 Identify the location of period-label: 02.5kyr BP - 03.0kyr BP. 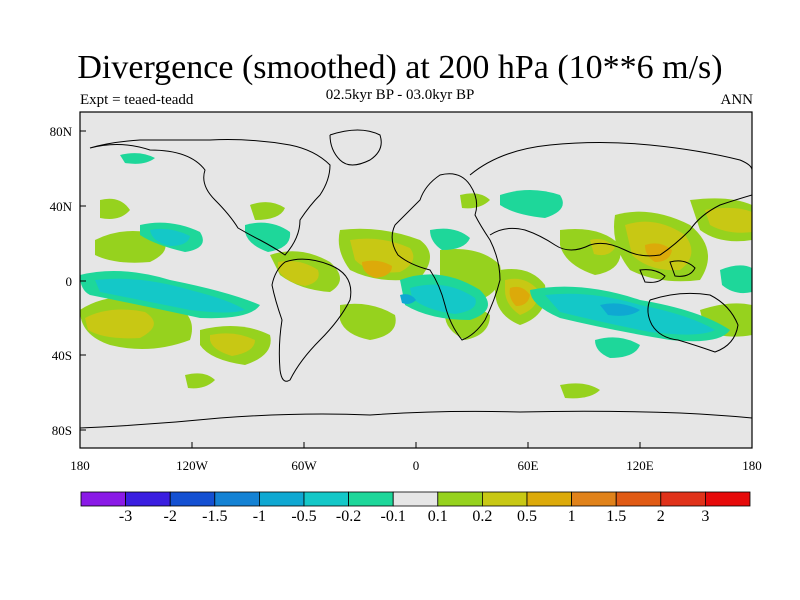
(400, 95).